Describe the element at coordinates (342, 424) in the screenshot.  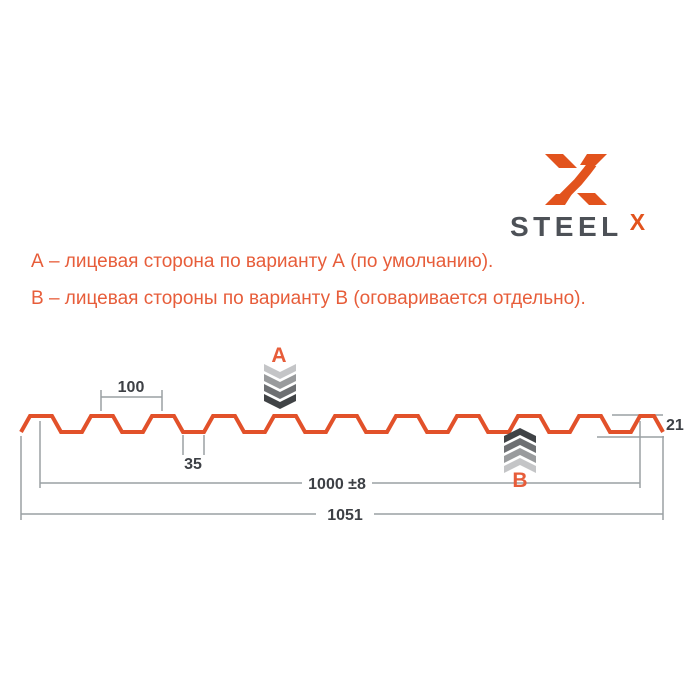
I see `sheet-profile-outline` at that location.